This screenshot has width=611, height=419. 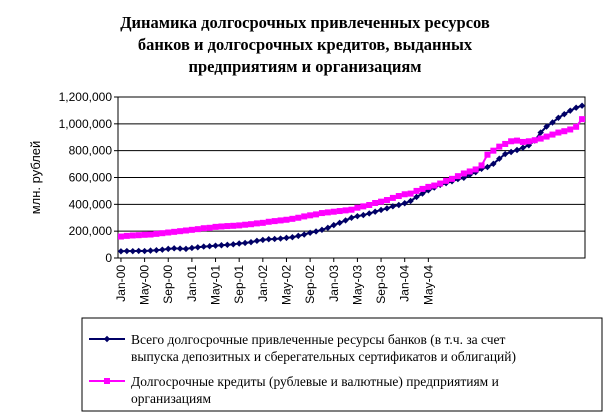 What do you see at coordinates (310, 284) in the screenshot?
I see `x-tick-label: Sep-02` at bounding box center [310, 284].